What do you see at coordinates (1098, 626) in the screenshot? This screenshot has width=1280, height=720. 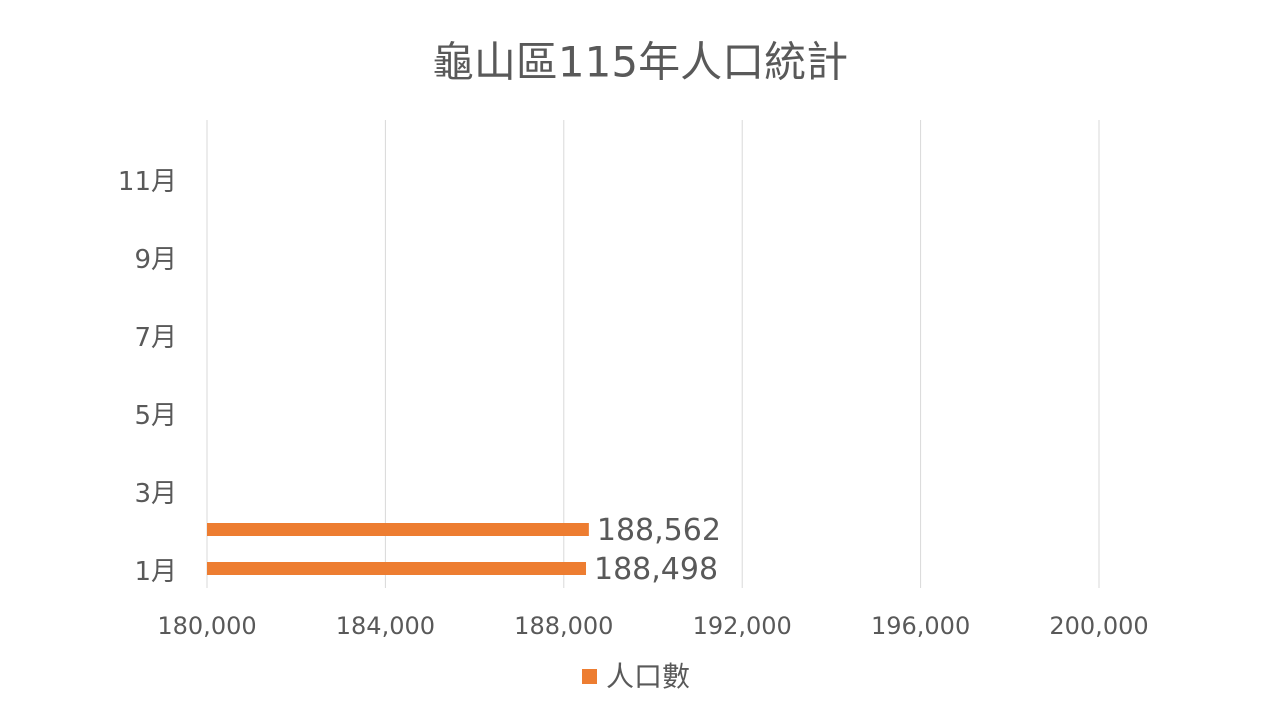 I see `x-tick-label: 200,000` at bounding box center [1098, 626].